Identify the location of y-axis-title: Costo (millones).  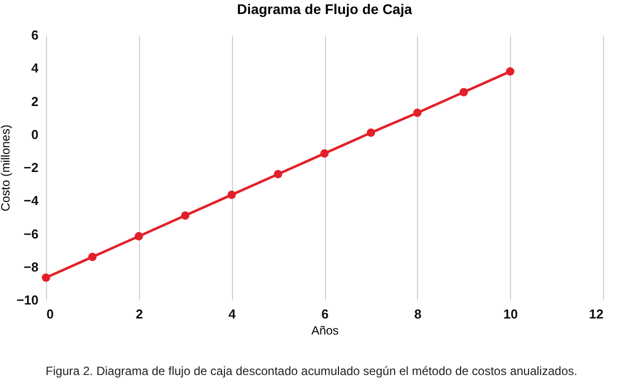
(6, 168).